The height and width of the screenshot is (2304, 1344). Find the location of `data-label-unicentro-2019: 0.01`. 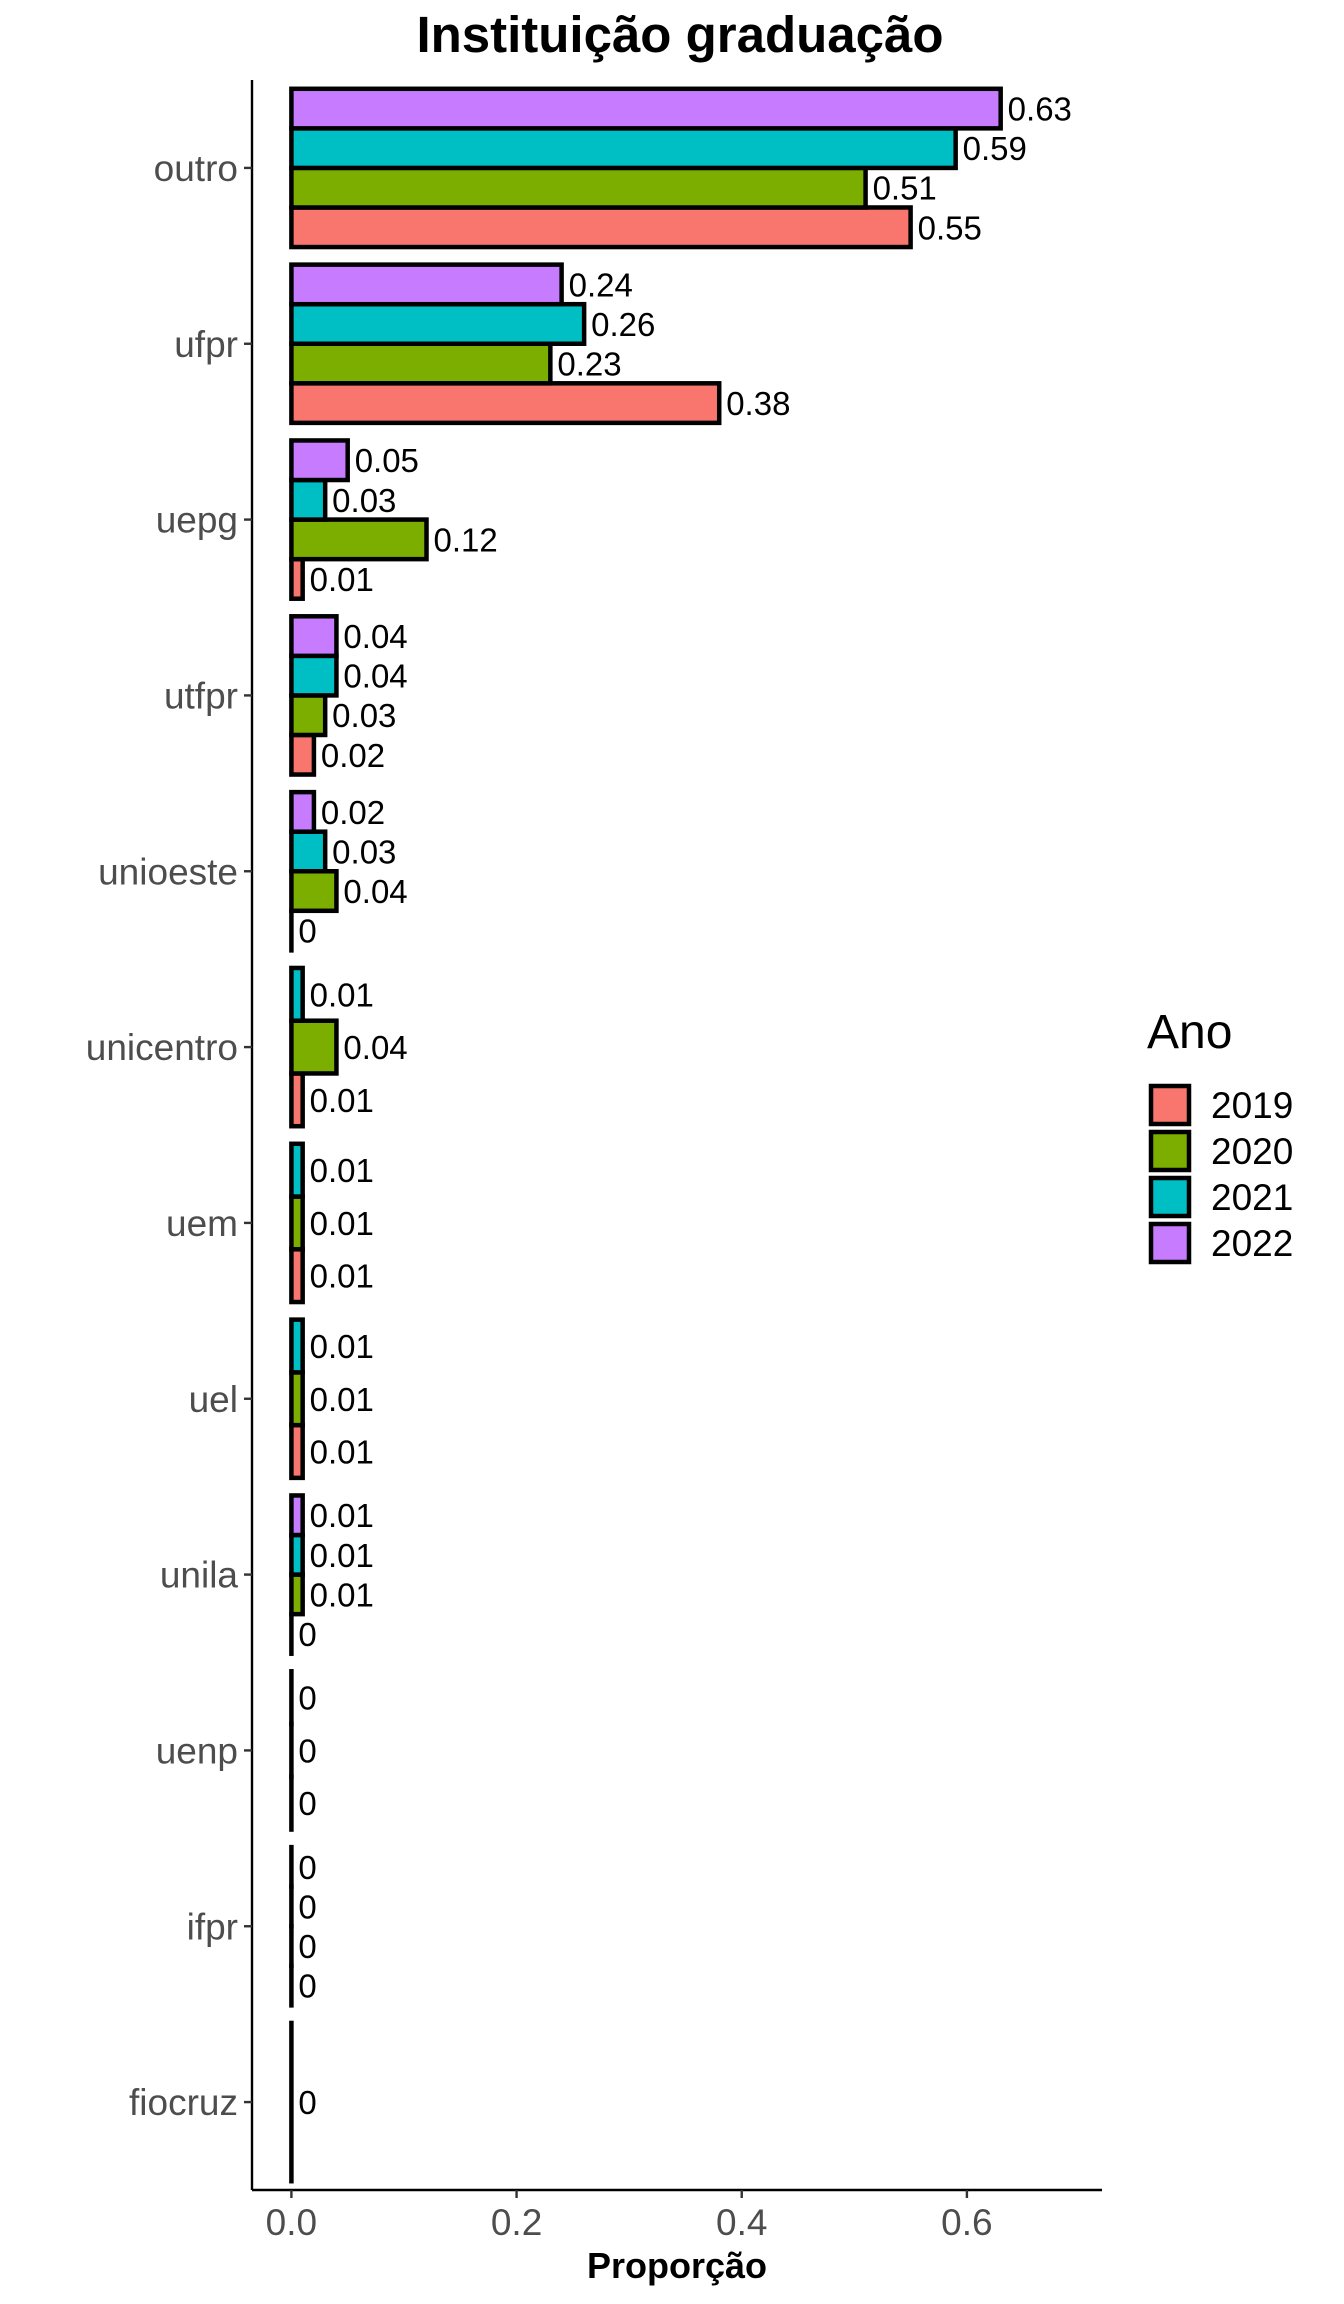

data-label-unicentro-2019: 0.01 is located at coordinates (342, 1100).